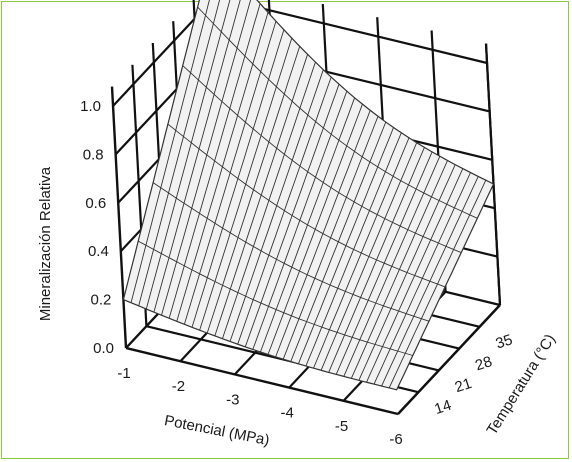  What do you see at coordinates (93, 154) in the screenshot?
I see `z-tick-label: 0.8` at bounding box center [93, 154].